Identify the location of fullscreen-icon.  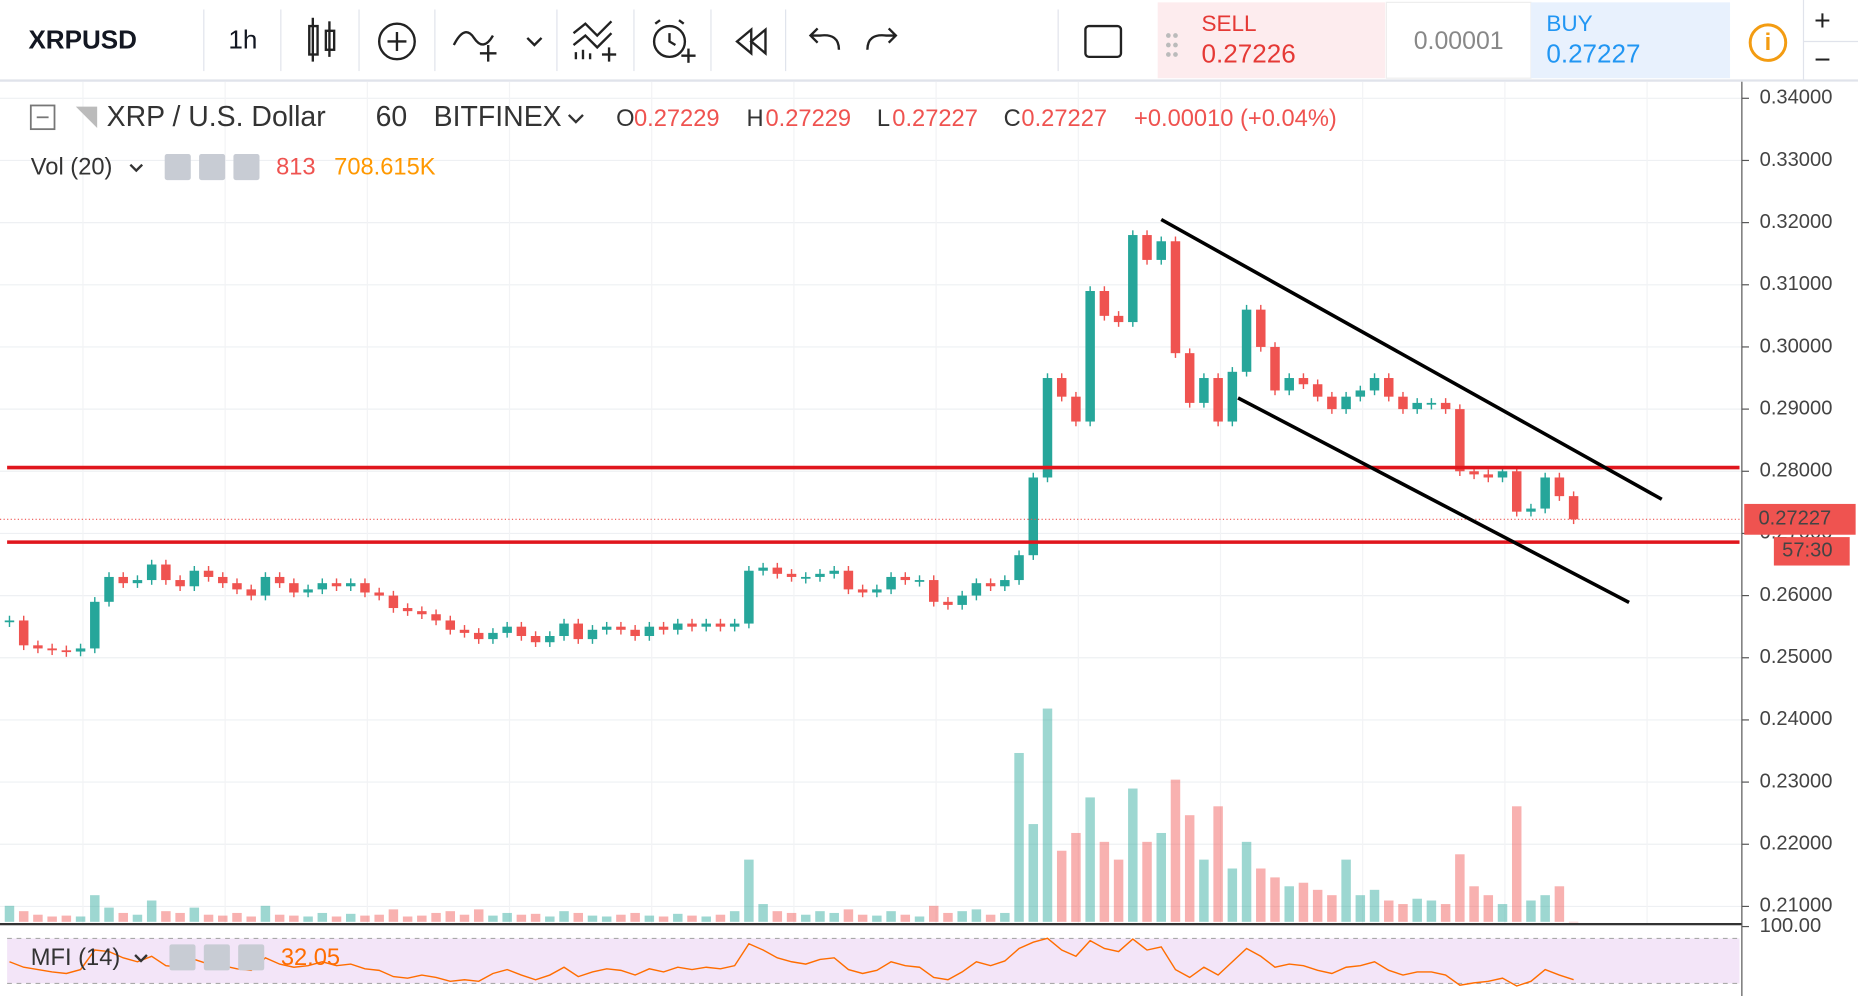
(1103, 41).